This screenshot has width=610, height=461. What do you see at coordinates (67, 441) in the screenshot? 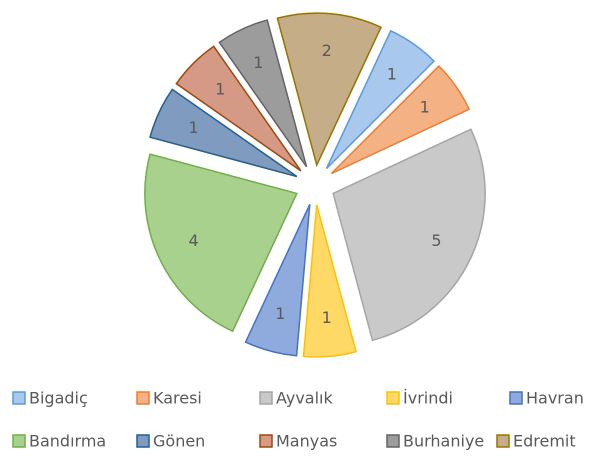
I see `legend-label: Bandırma` at bounding box center [67, 441].